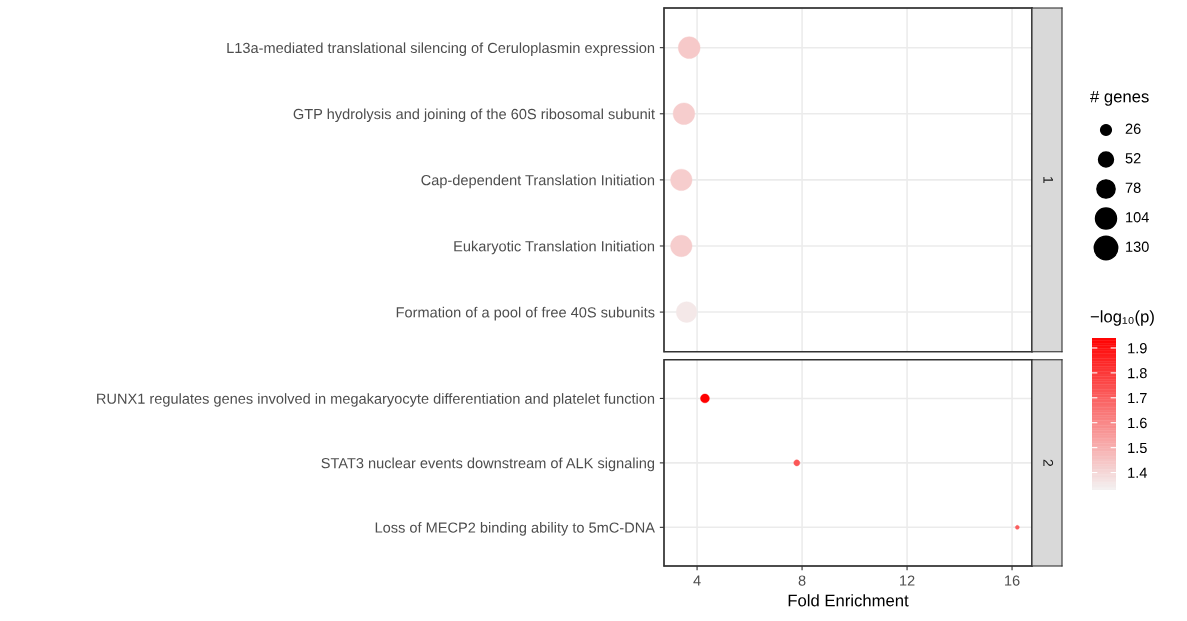  I want to click on x-tick-label: 4, so click(697, 580).